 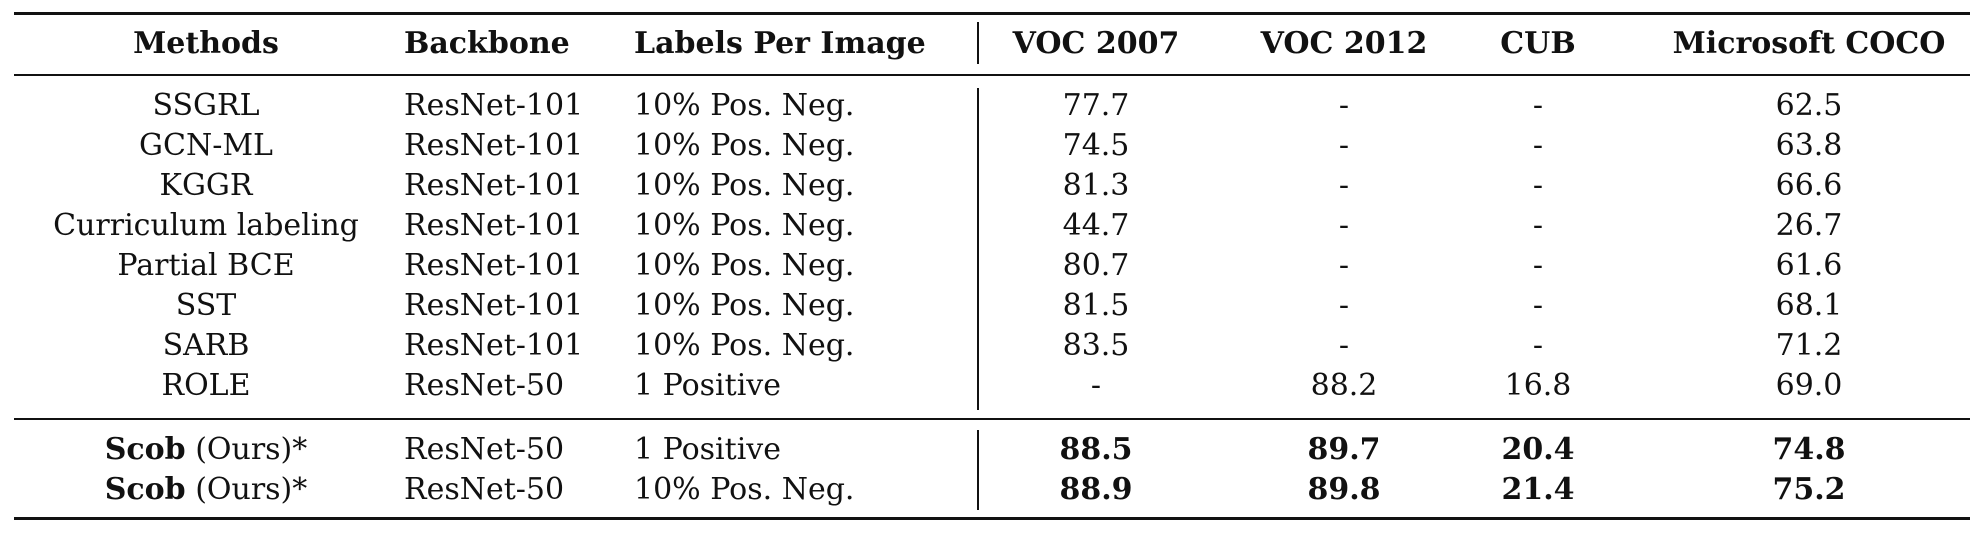 What do you see at coordinates (1096, 305) in the screenshot?
I see `table-cell-voc2007: 81.5` at bounding box center [1096, 305].